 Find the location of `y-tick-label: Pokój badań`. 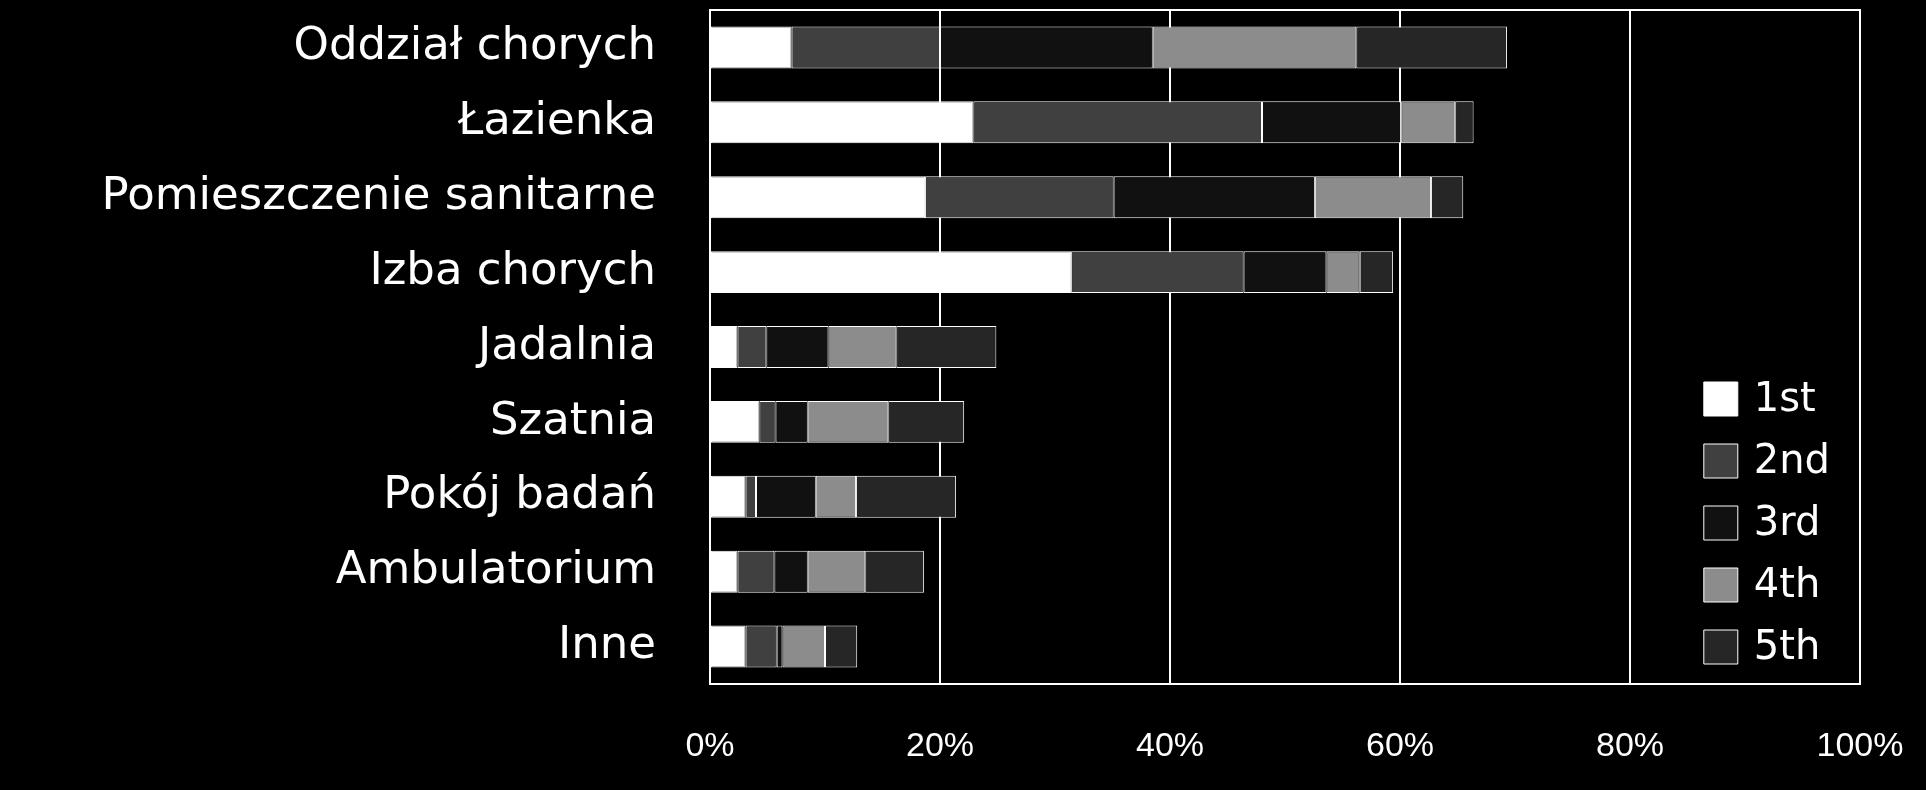

y-tick-label: Pokój badań is located at coordinates (519, 493).